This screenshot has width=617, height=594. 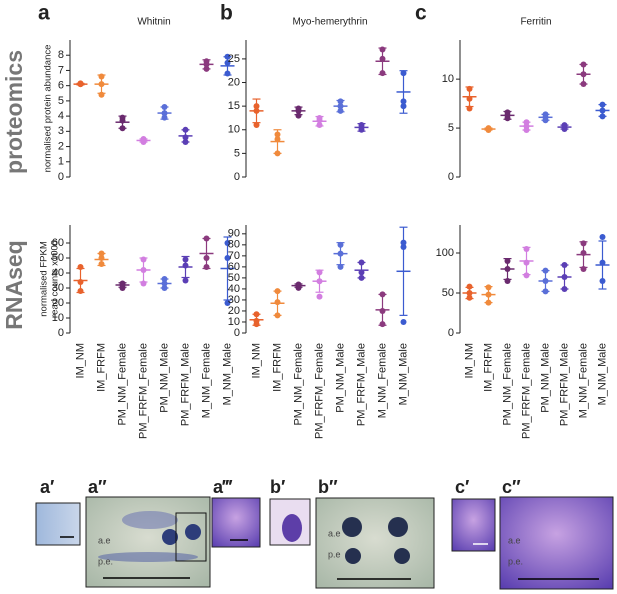 I want to click on y-tick-label: 15, so click(x=234, y=106).